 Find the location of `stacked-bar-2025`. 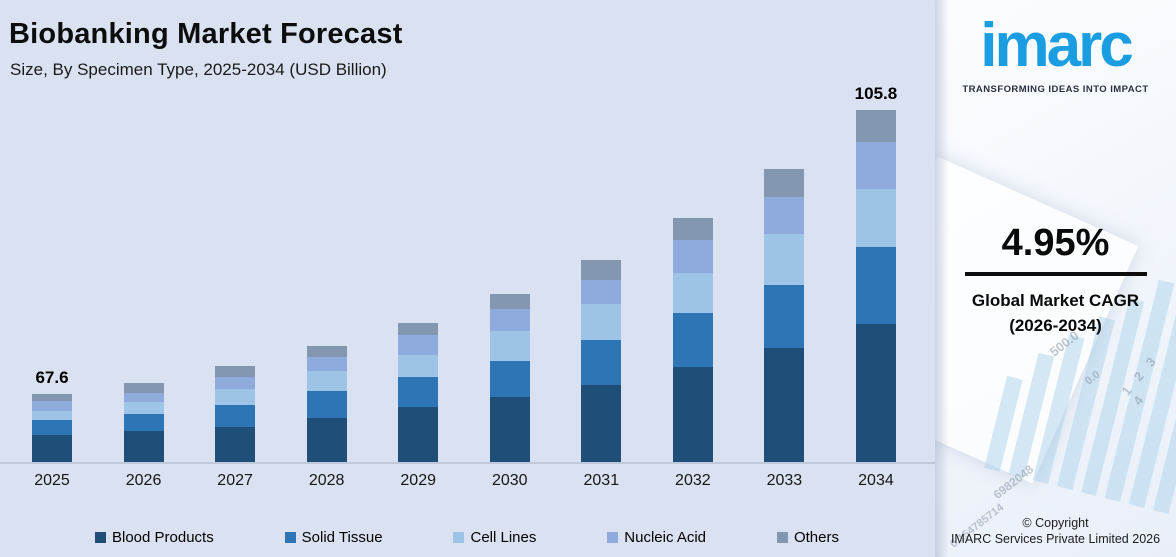

stacked-bar-2025 is located at coordinates (52, 427).